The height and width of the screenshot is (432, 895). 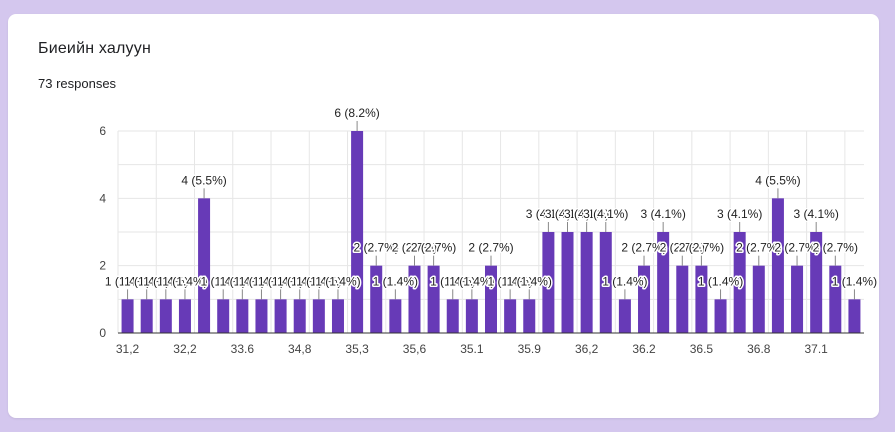 I want to click on x-tick-label: 31,2, so click(x=128, y=349).